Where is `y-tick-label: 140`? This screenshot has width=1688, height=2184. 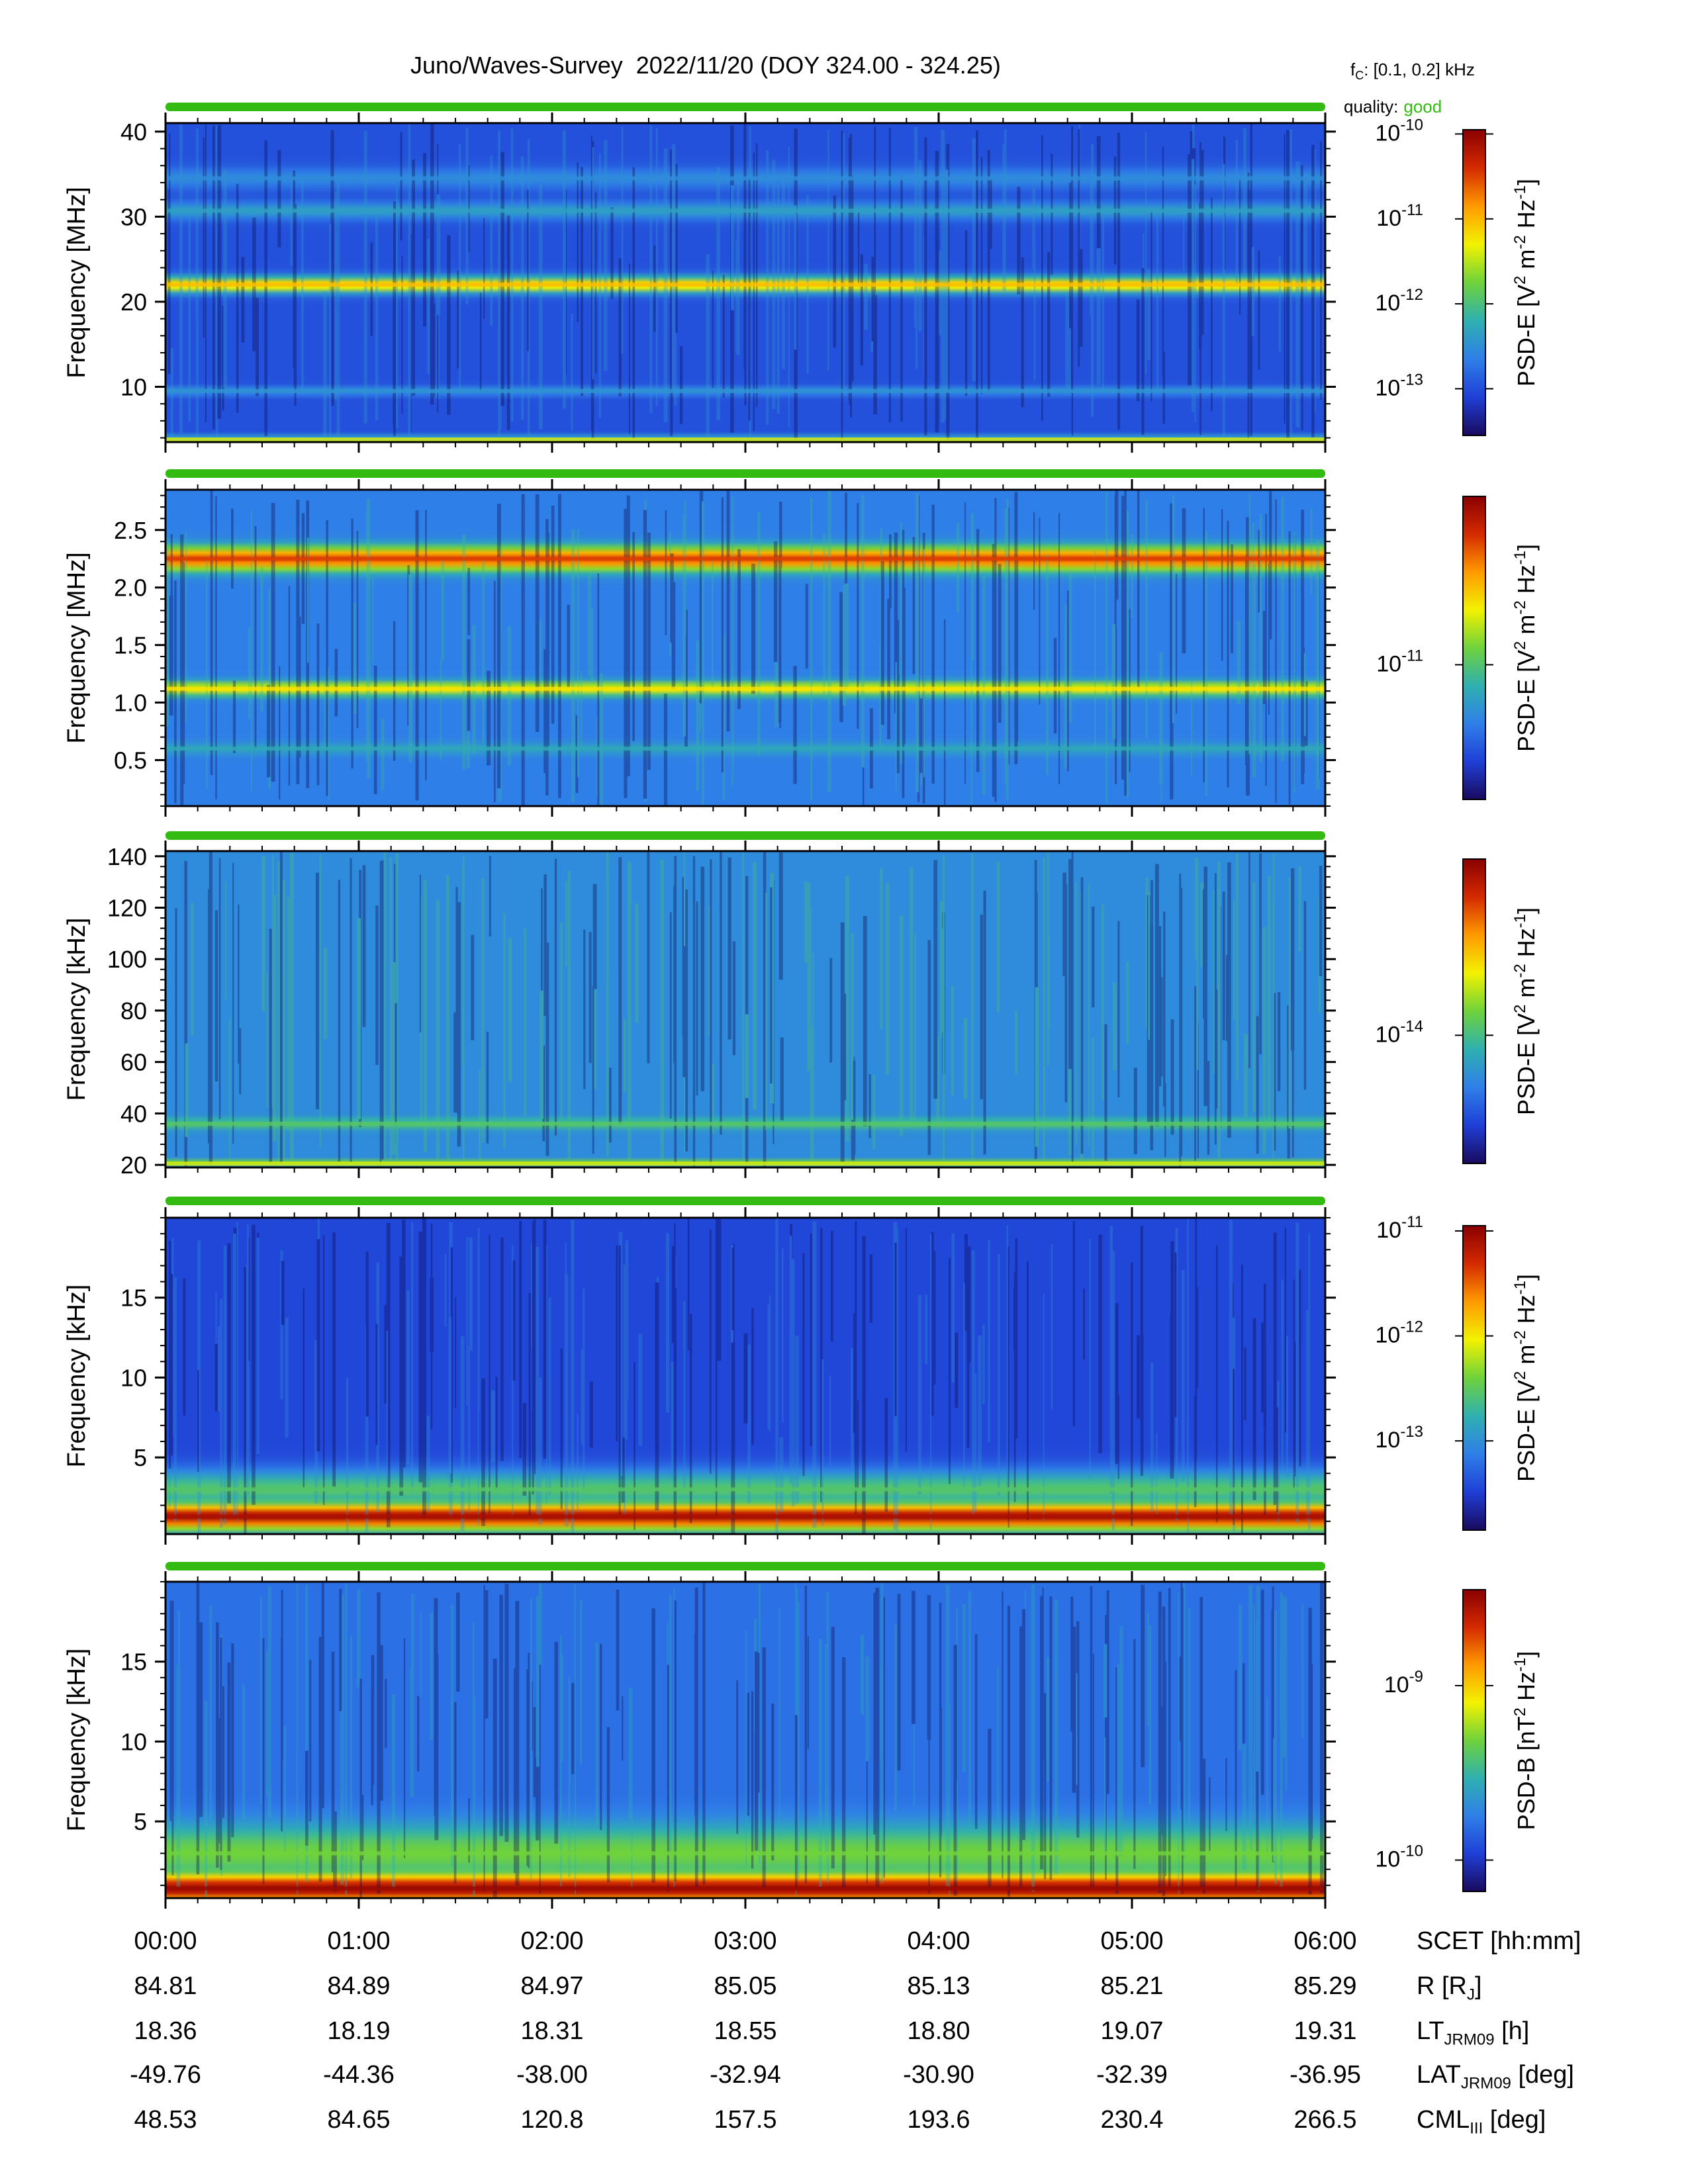 y-tick-label: 140 is located at coordinates (127, 856).